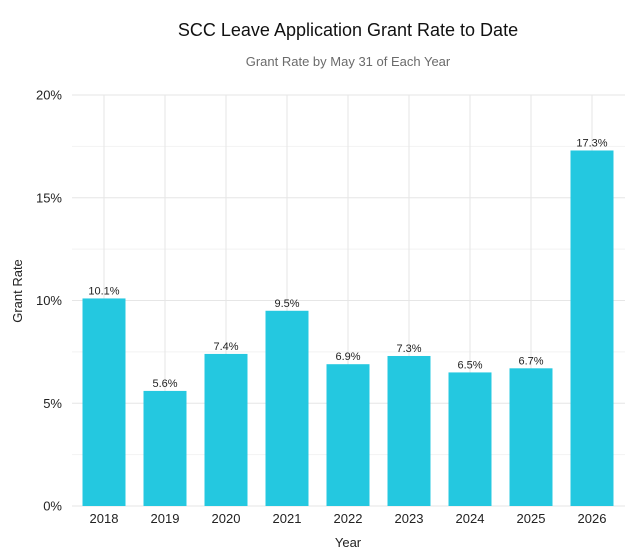  Describe the element at coordinates (49, 95) in the screenshot. I see `y-tick-label: 20%` at that location.